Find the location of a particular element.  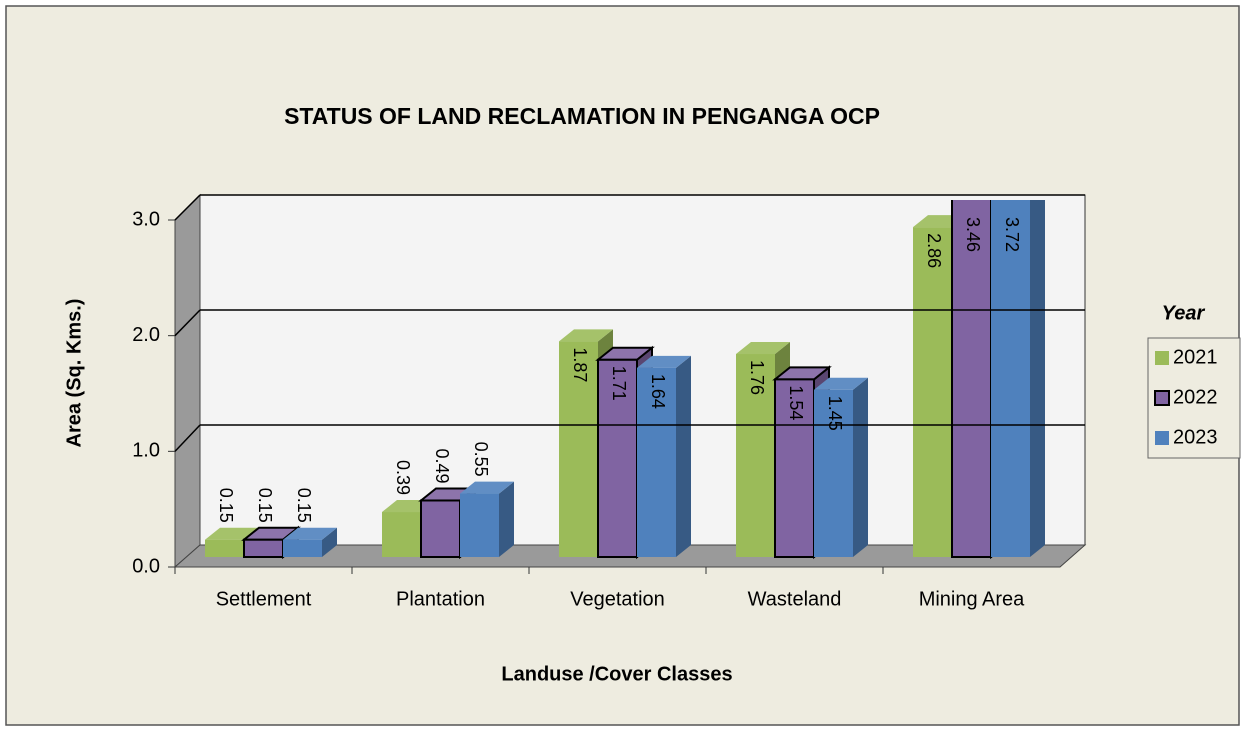

data-label: 1.64 is located at coordinates (658, 391).